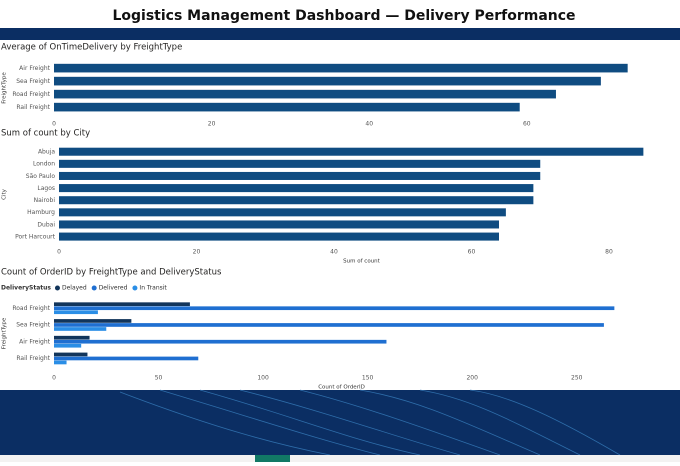 This screenshot has width=680, height=466. I want to click on y-tick-label: Nairobi, so click(45, 200).